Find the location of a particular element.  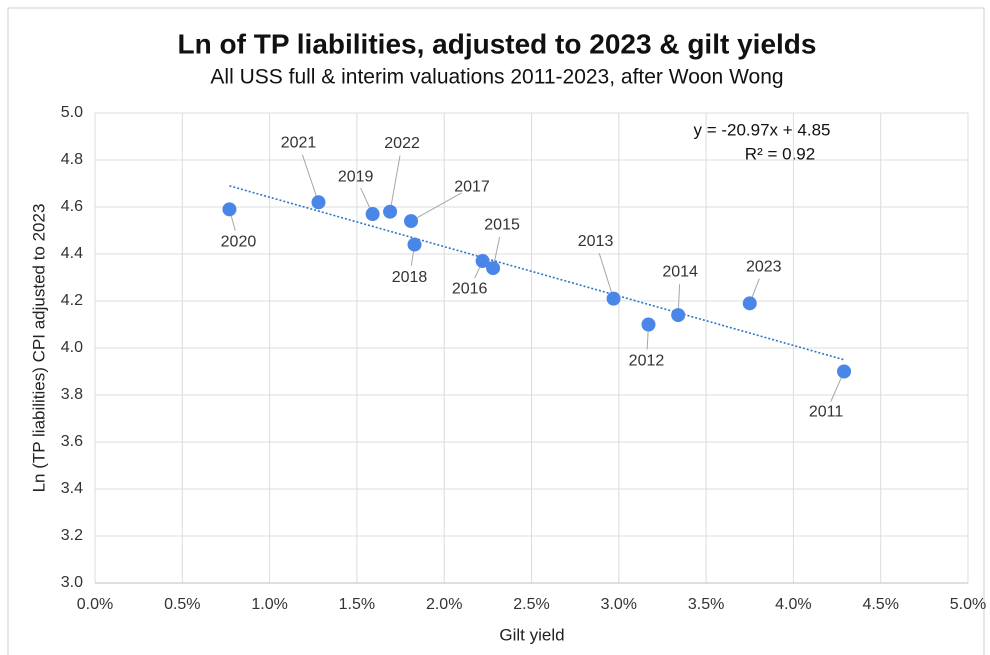

point-label: 2014 is located at coordinates (680, 271).